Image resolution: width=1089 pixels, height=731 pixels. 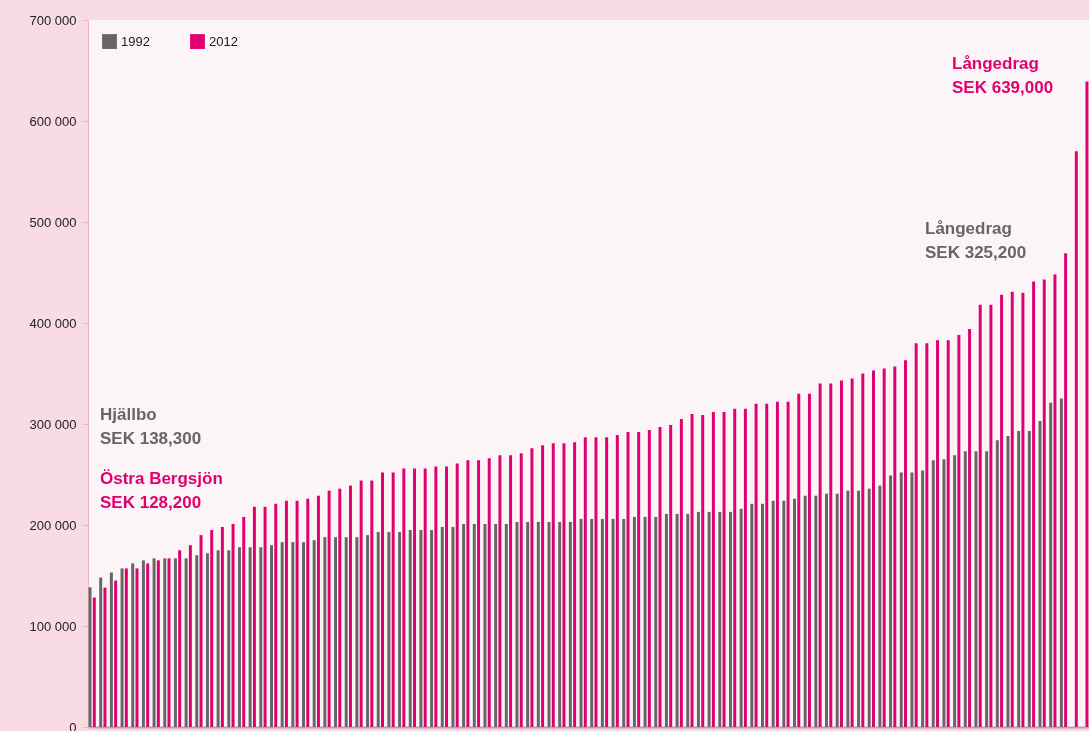 What do you see at coordinates (223, 41) in the screenshot?
I see `legend-label: 2012` at bounding box center [223, 41].